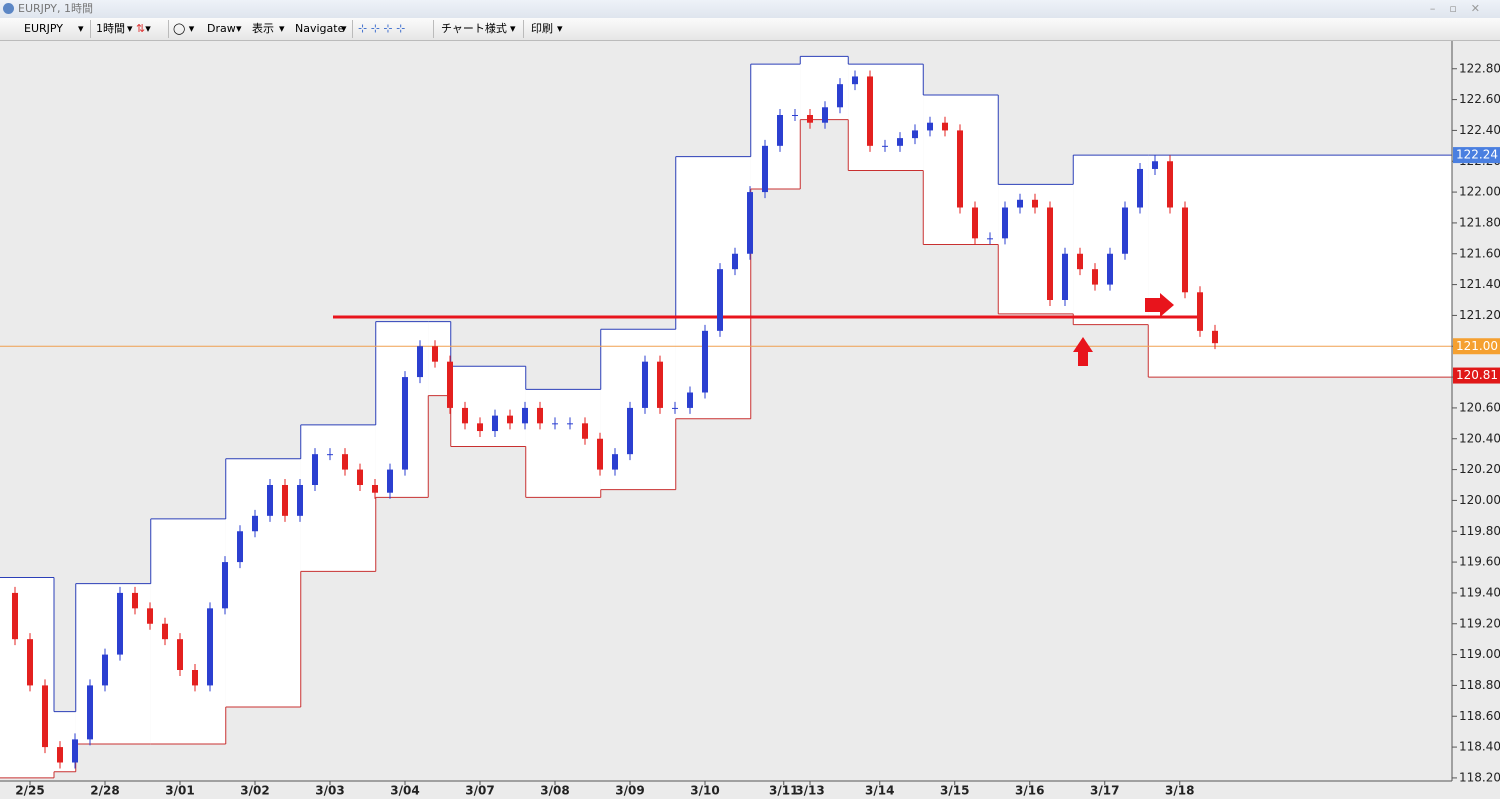 The image size is (1500, 799). Describe the element at coordinates (1479, 407) in the screenshot. I see `y-tick-label: 120.60` at that location.